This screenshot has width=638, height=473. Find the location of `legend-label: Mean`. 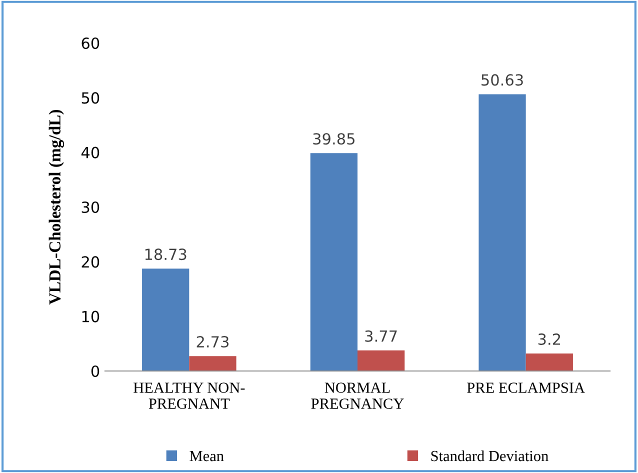

legend-label: Mean is located at coordinates (207, 456).